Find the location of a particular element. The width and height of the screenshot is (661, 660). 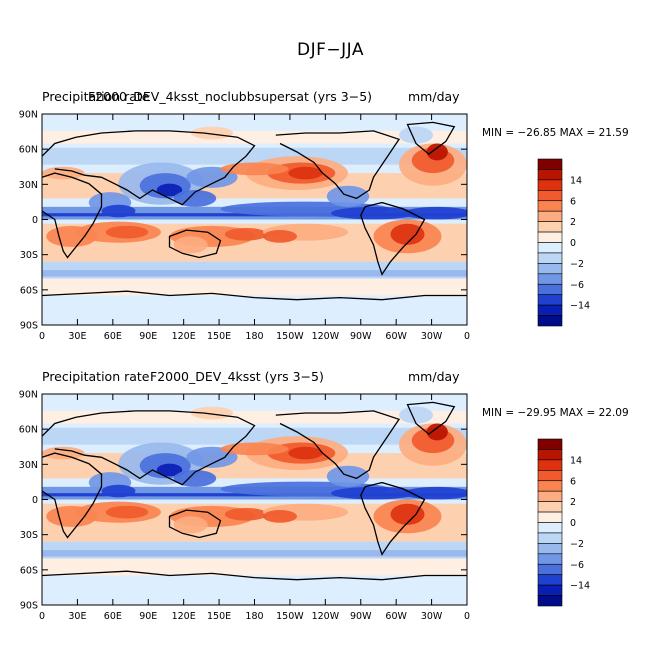

lon-label: 120E is located at coordinates (184, 616).